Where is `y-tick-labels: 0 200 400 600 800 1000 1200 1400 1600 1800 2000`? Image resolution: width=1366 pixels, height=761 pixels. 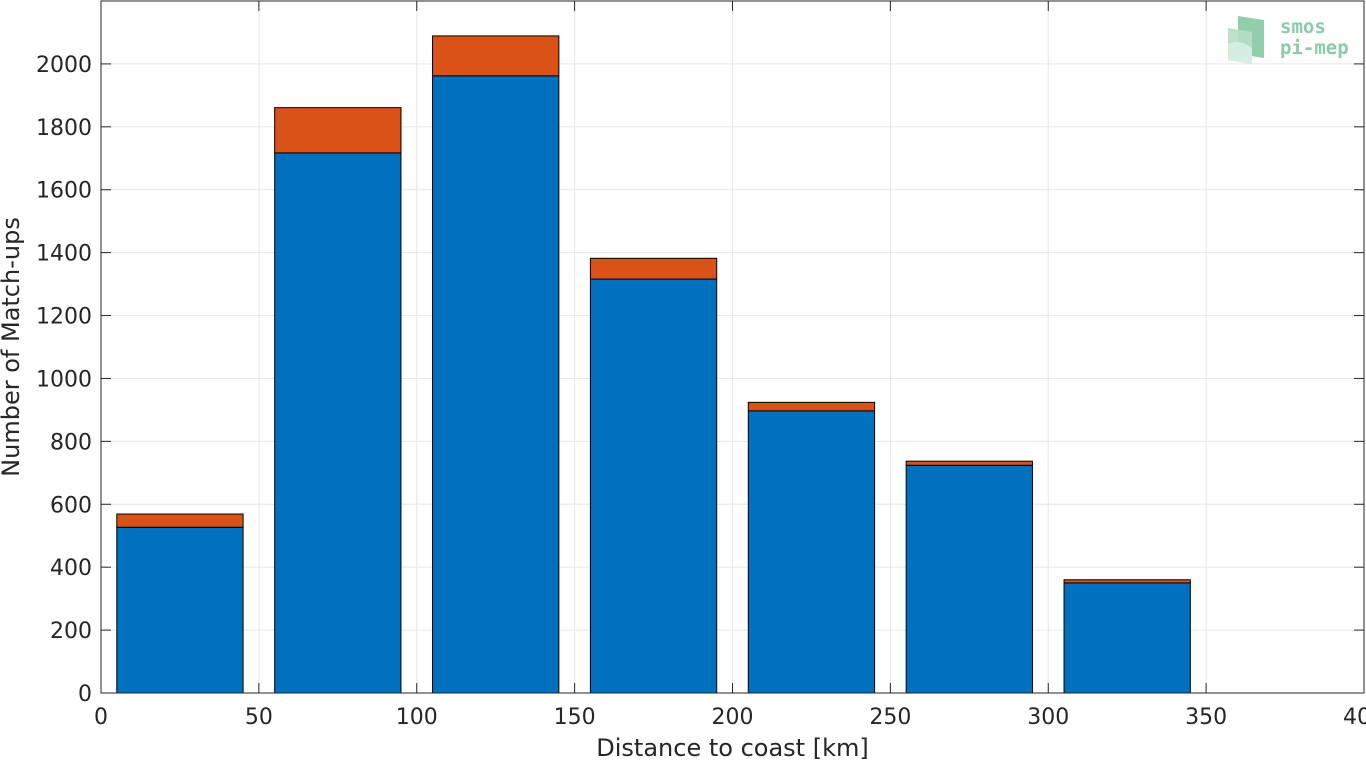
y-tick-labels: 0 200 400 600 800 1000 1200 1400 1600 1800 2000 is located at coordinates (64, 380).